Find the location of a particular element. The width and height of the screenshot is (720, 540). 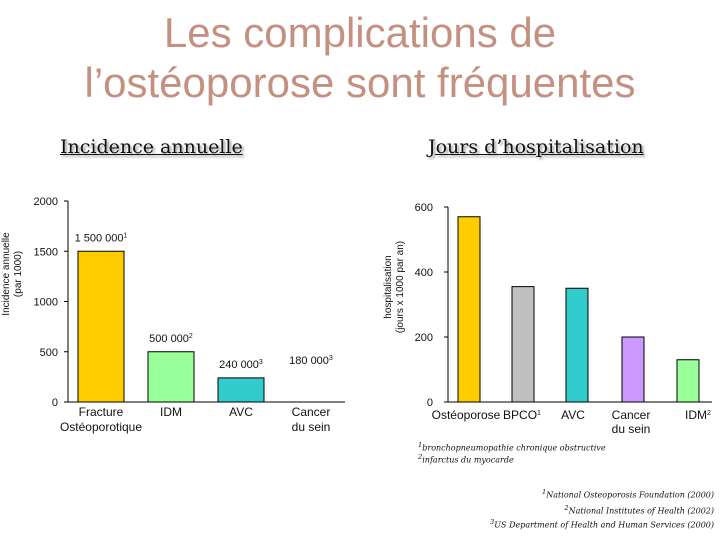

right-y-axis-label-unit: (jours x 1000 par an) is located at coordinates (400, 287).